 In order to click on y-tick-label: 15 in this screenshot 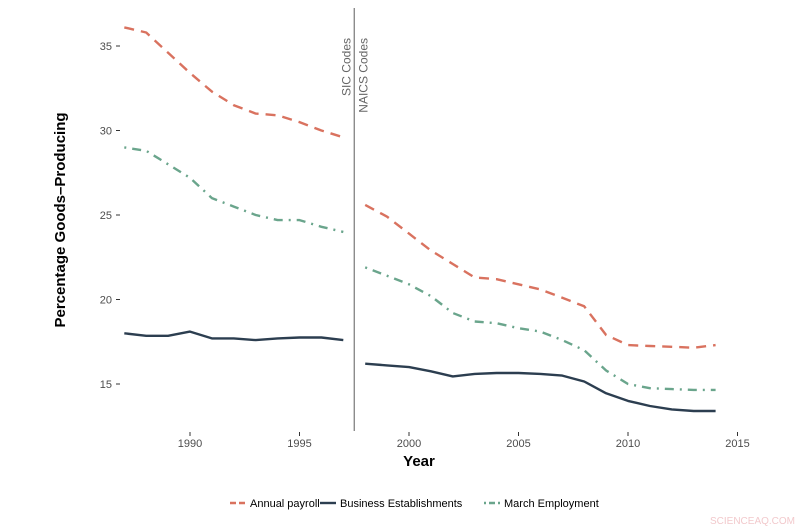, I will do `click(106, 385)`.